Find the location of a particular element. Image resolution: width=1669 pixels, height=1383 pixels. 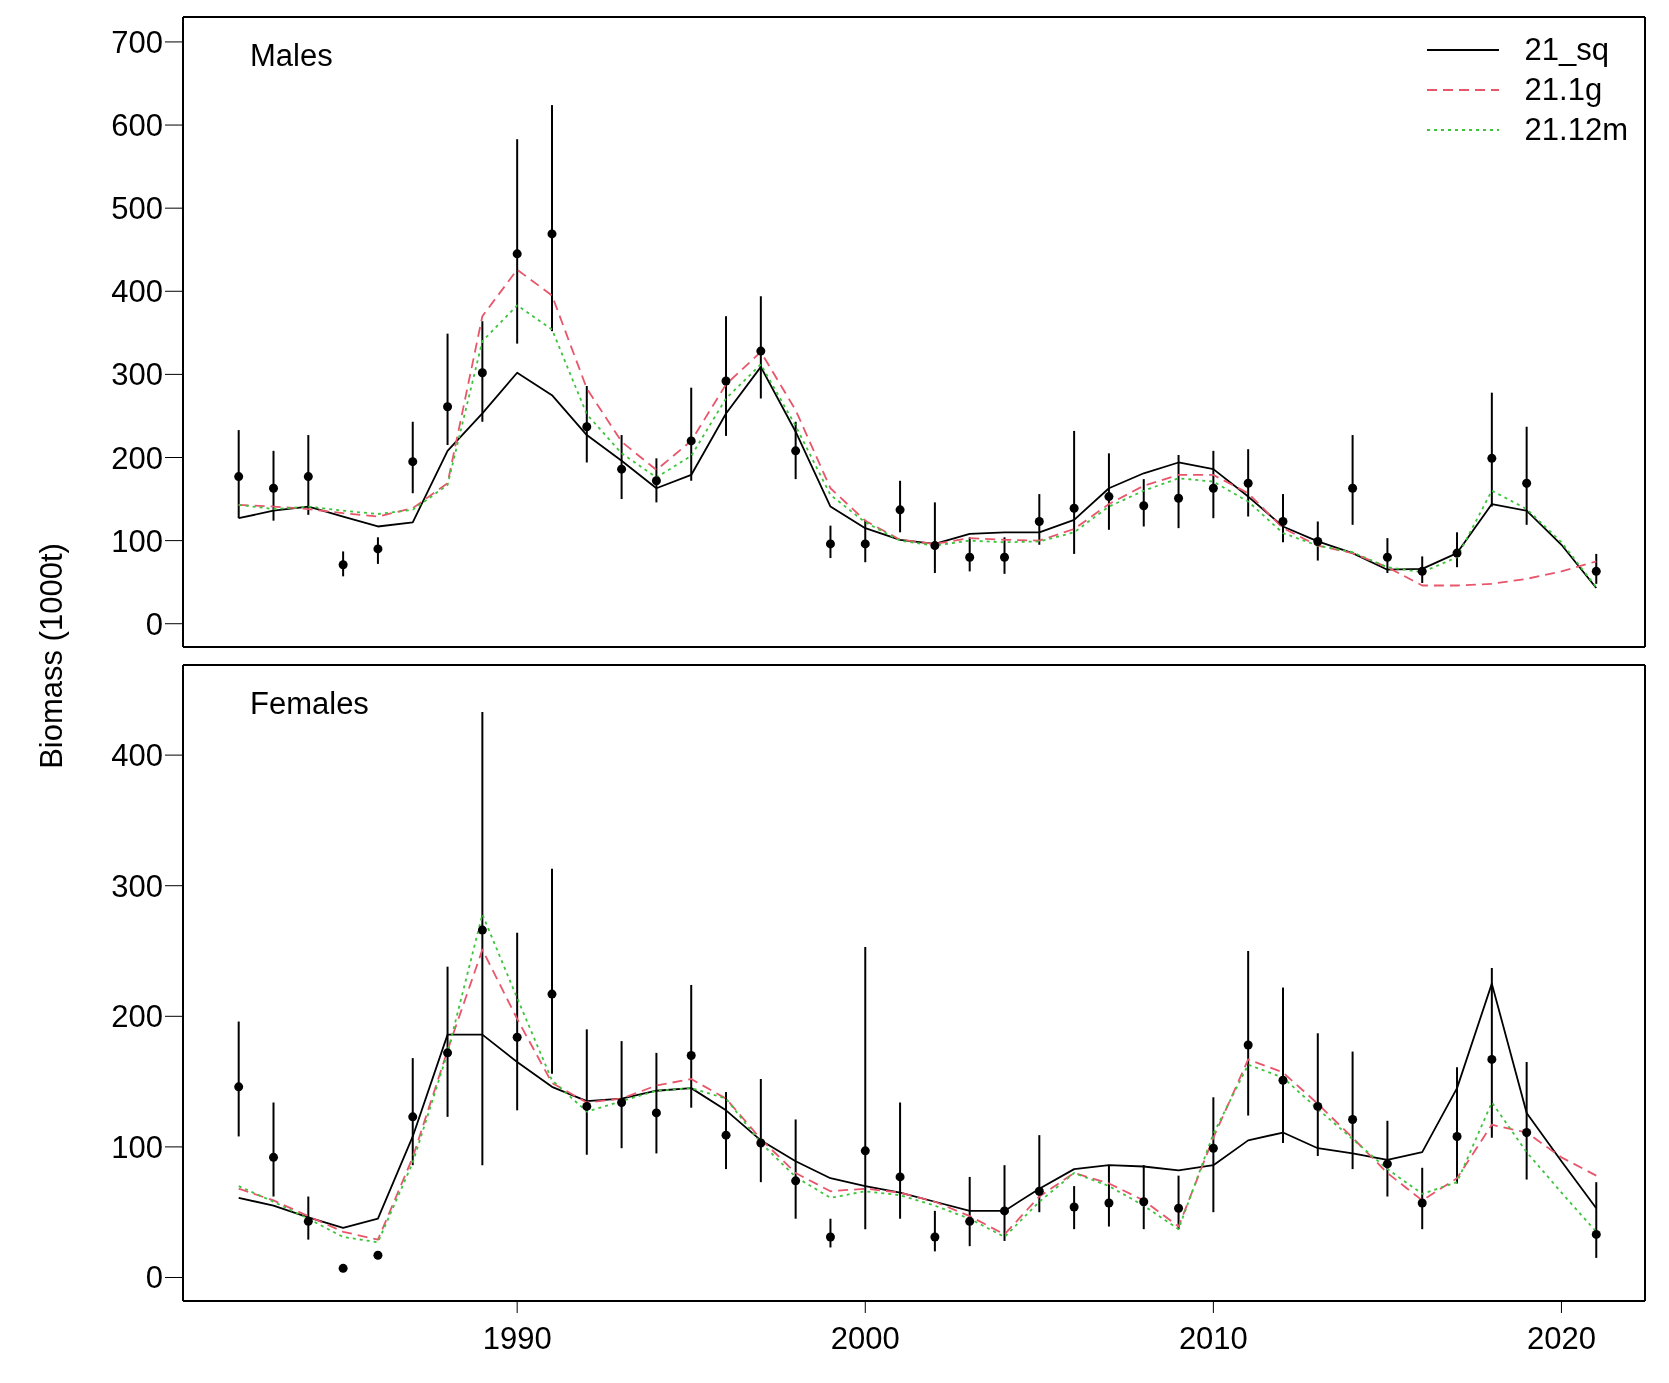

x-tick-label: 1990 is located at coordinates (517, 1339).